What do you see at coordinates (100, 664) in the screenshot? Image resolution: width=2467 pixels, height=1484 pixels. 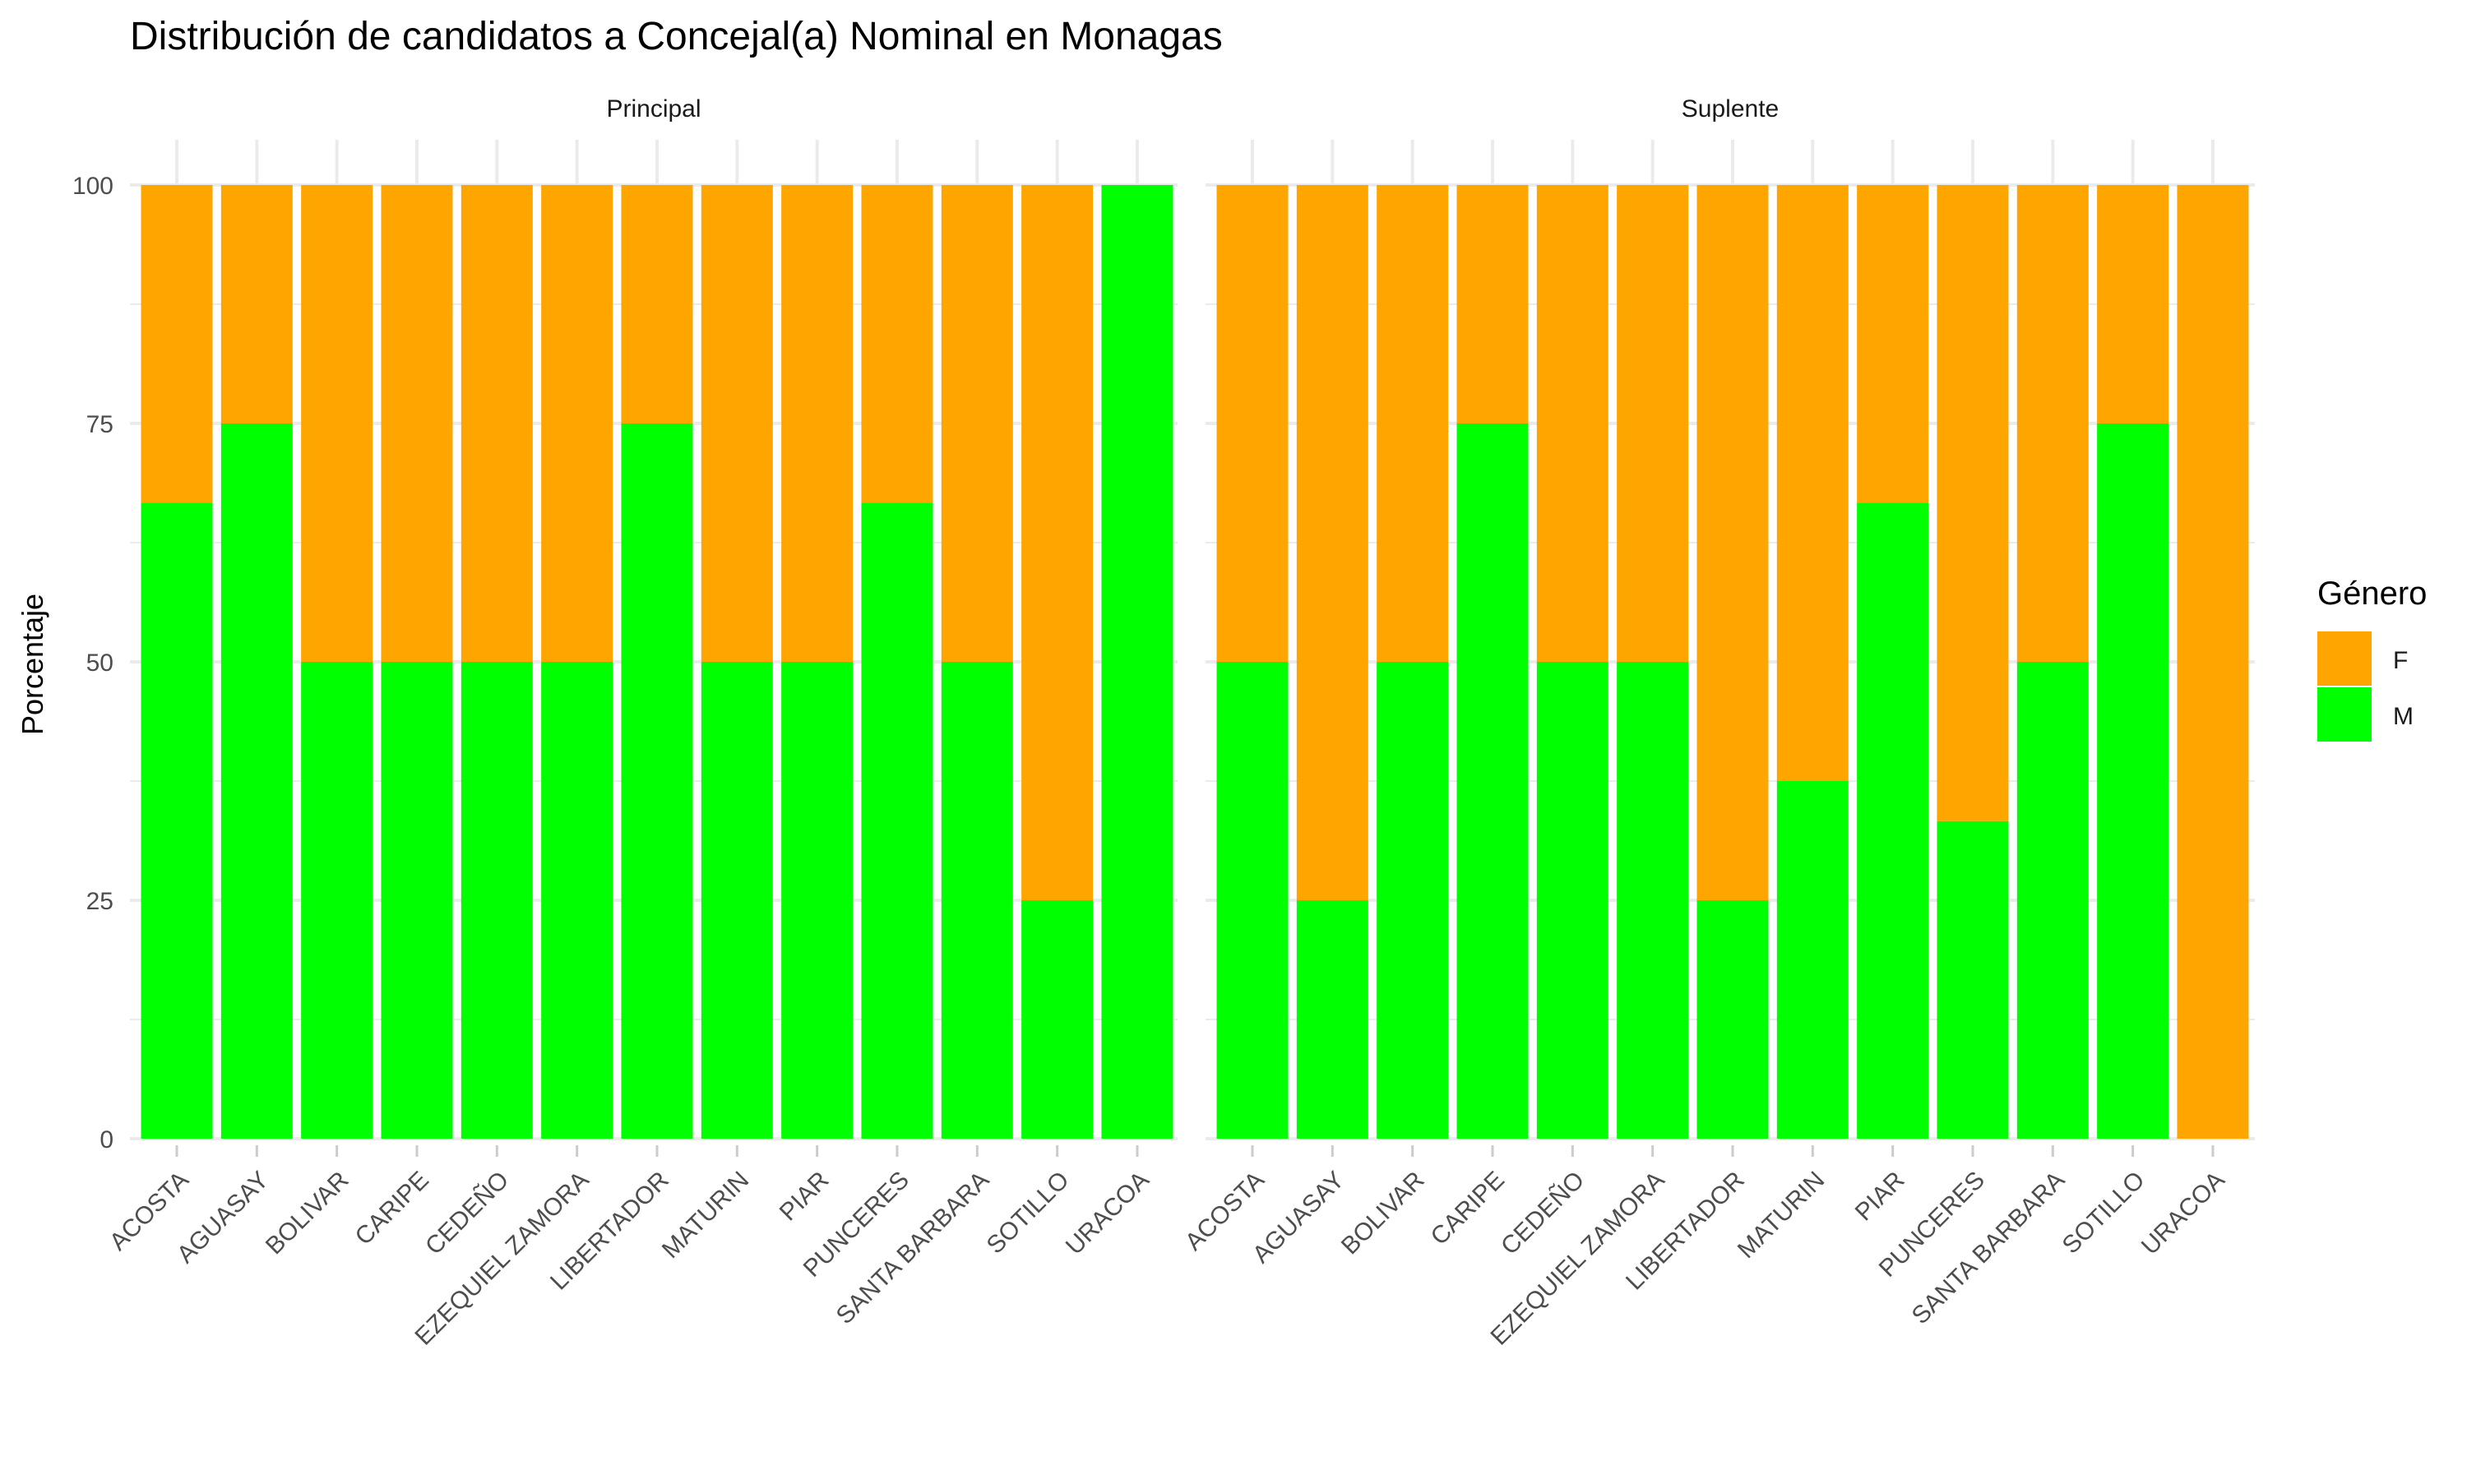 I see `y-tick-label: 50` at bounding box center [100, 664].